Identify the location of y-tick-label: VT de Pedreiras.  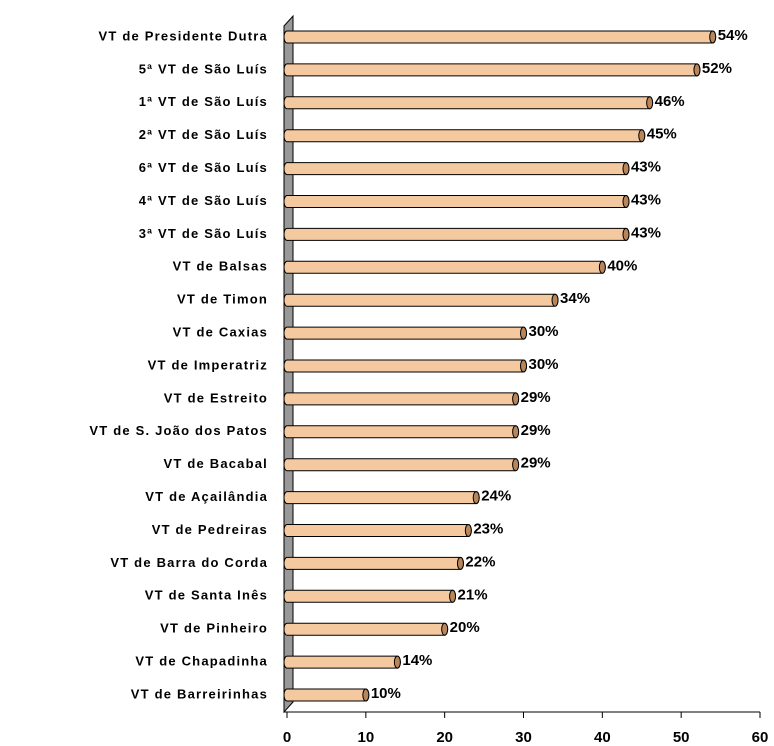
(210, 529).